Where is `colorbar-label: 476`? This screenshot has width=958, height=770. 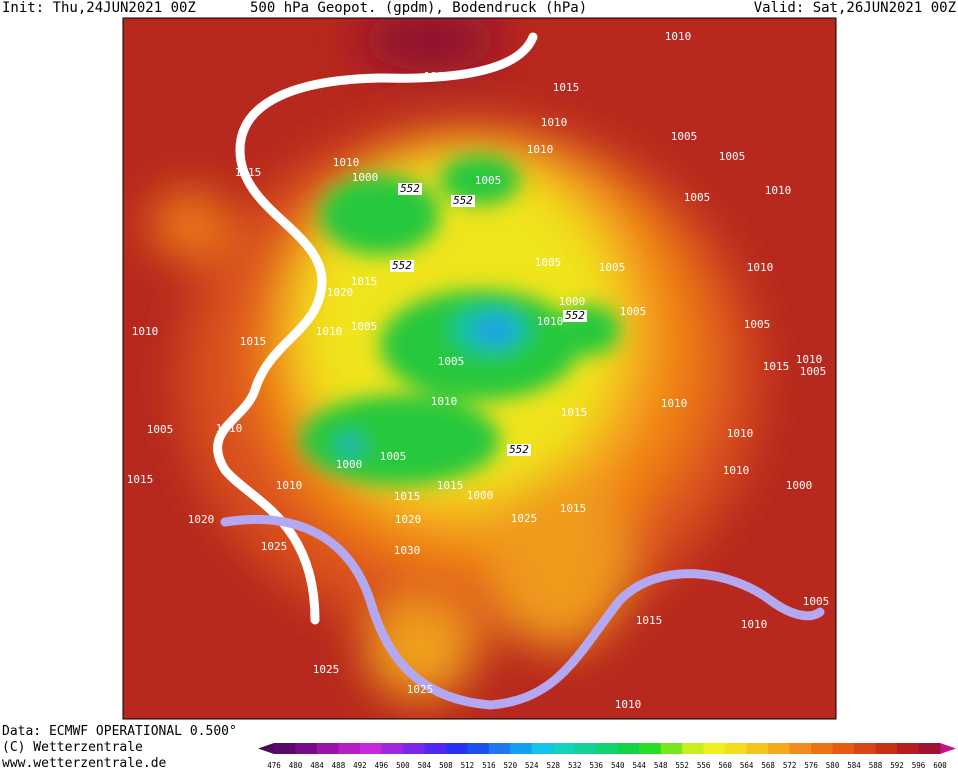
colorbar-label: 476 is located at coordinates (274, 765).